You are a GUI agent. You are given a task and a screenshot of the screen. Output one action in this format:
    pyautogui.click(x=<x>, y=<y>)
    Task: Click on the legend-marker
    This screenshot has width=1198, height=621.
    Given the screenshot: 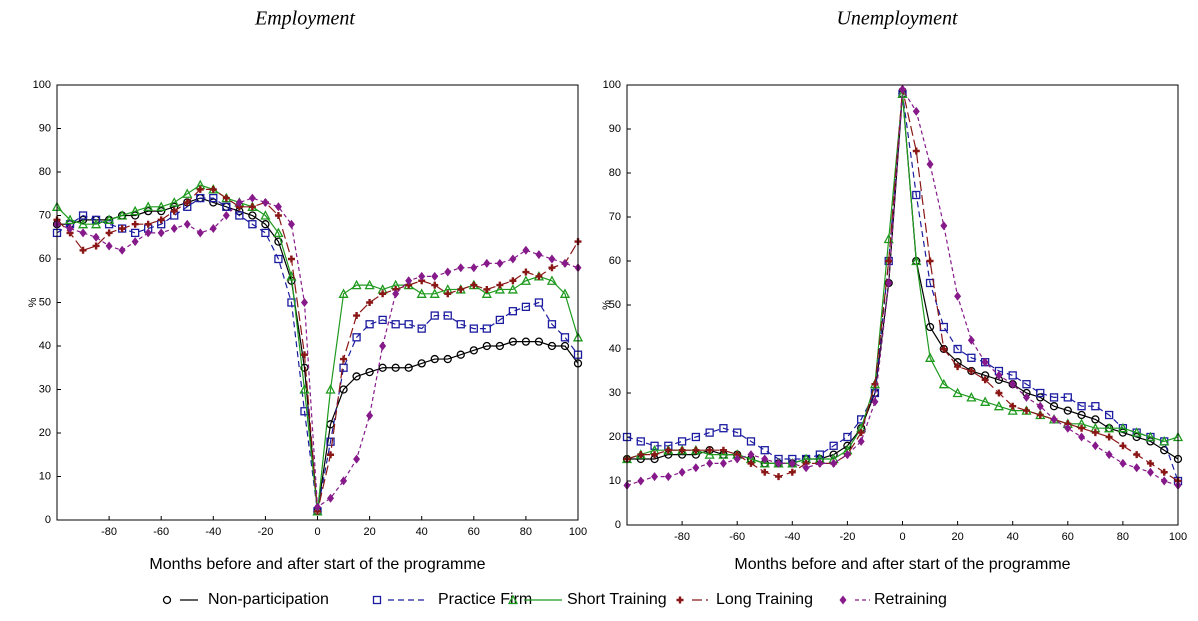 What is the action you would take?
    pyautogui.click(x=680, y=600)
    